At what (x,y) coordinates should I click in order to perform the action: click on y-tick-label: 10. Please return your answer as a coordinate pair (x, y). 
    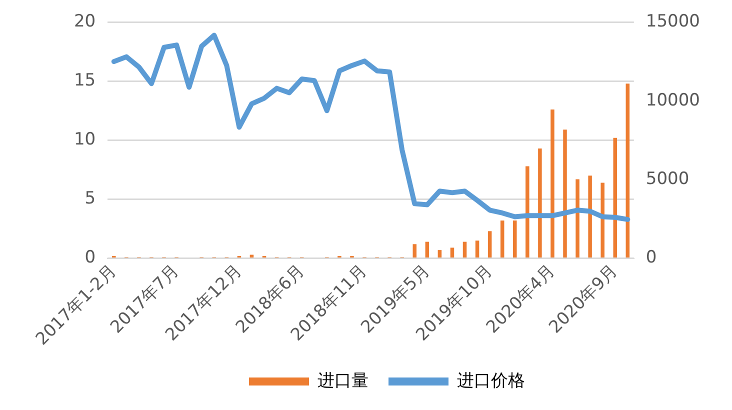
    Looking at the image, I should click on (85, 140).